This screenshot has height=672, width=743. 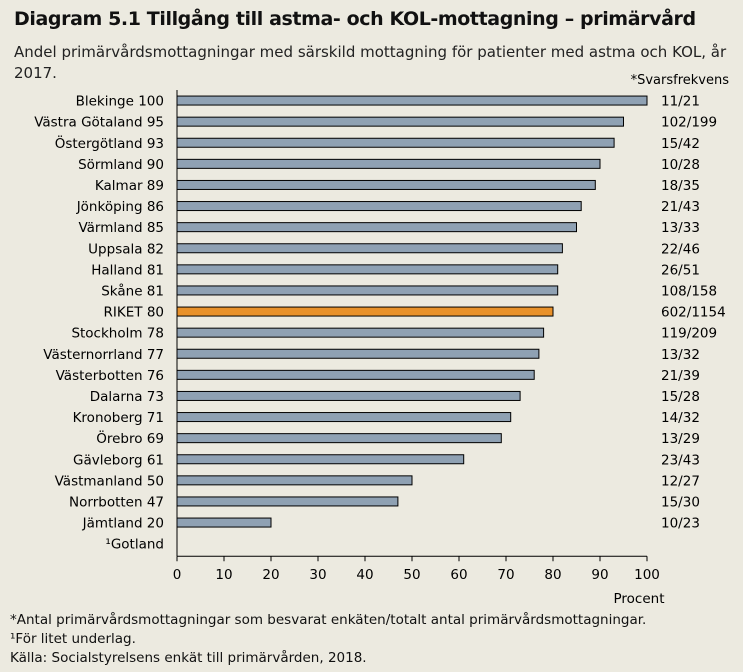 What do you see at coordinates (317, 575) in the screenshot?
I see `x-tick-label: 30` at bounding box center [317, 575].